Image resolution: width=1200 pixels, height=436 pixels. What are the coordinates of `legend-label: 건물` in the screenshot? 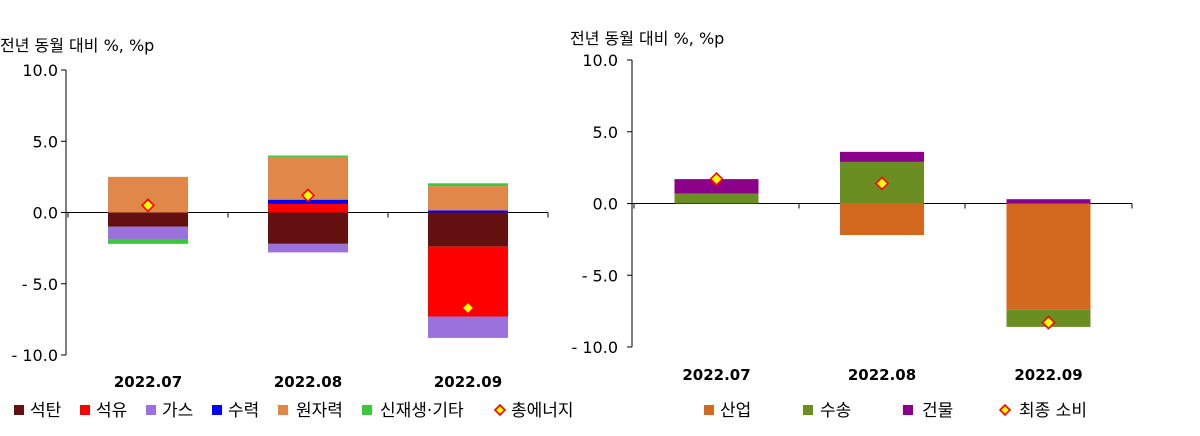 It's located at (937, 411).